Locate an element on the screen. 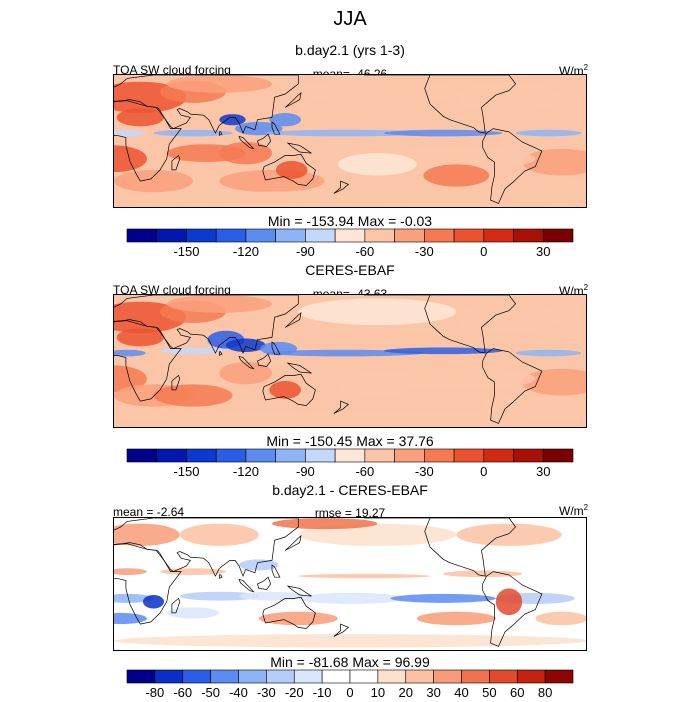 Image resolution: width=700 pixels, height=702 pixels. panel3-rmse: rmse = 19.27 is located at coordinates (350, 513).